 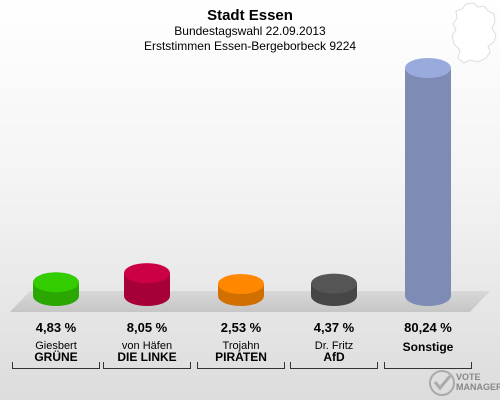 I want to click on bar-piraten, so click(x=241, y=290).